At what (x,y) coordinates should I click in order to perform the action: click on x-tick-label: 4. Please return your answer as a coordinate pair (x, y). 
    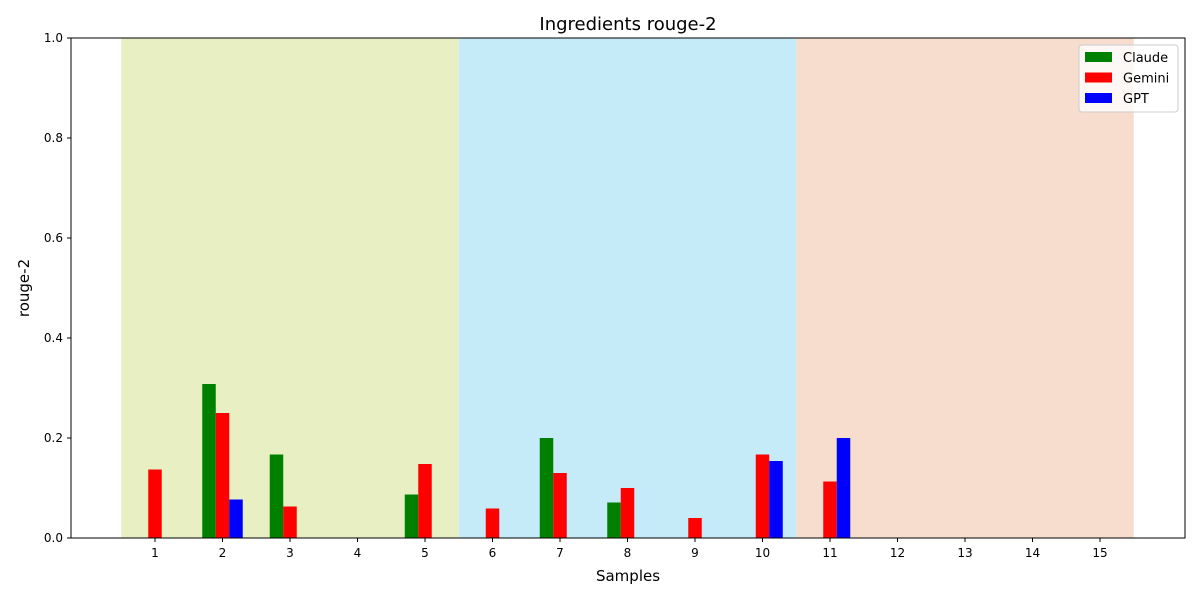
    Looking at the image, I should click on (358, 553).